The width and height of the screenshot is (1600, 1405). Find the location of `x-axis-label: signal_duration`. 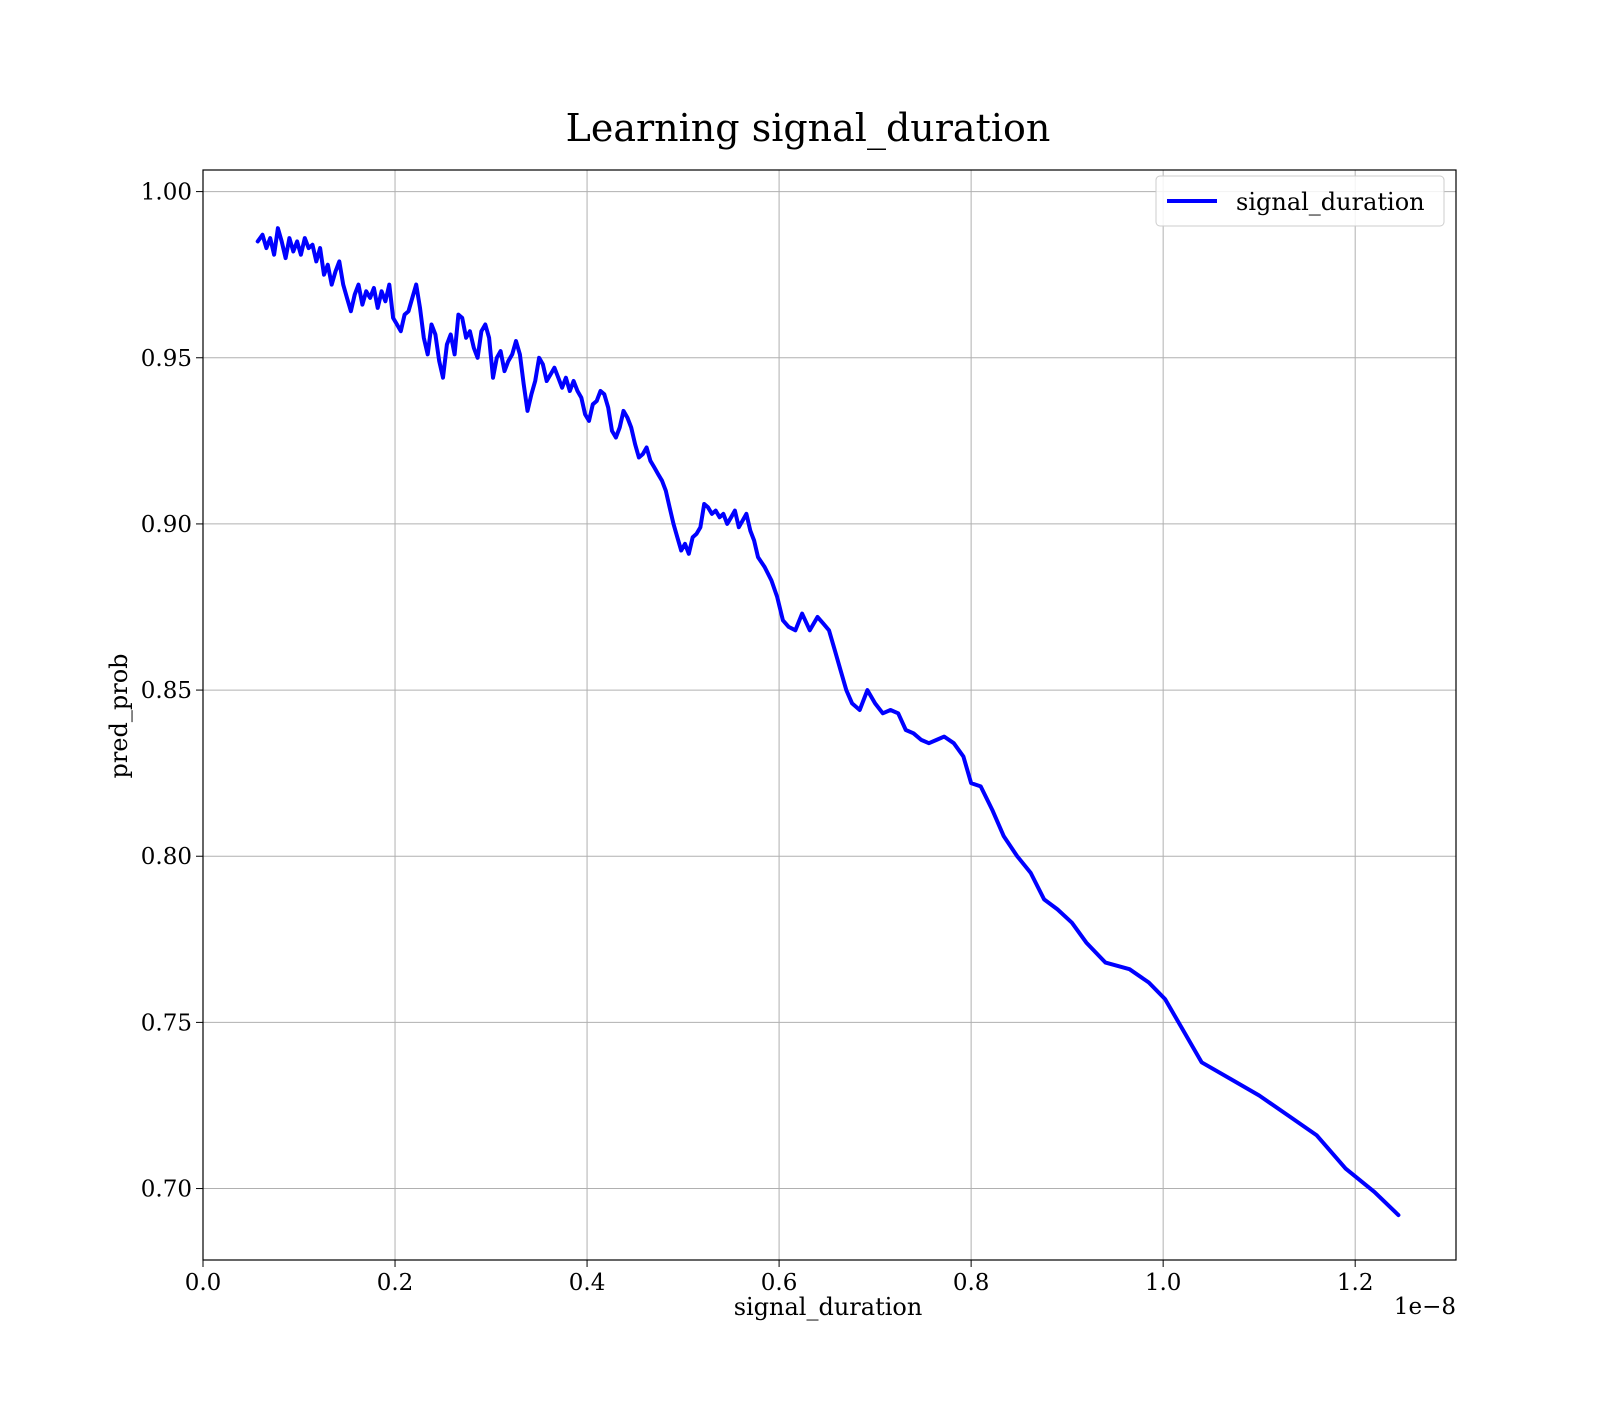

x-axis-label: signal_duration is located at coordinates (828, 1307).